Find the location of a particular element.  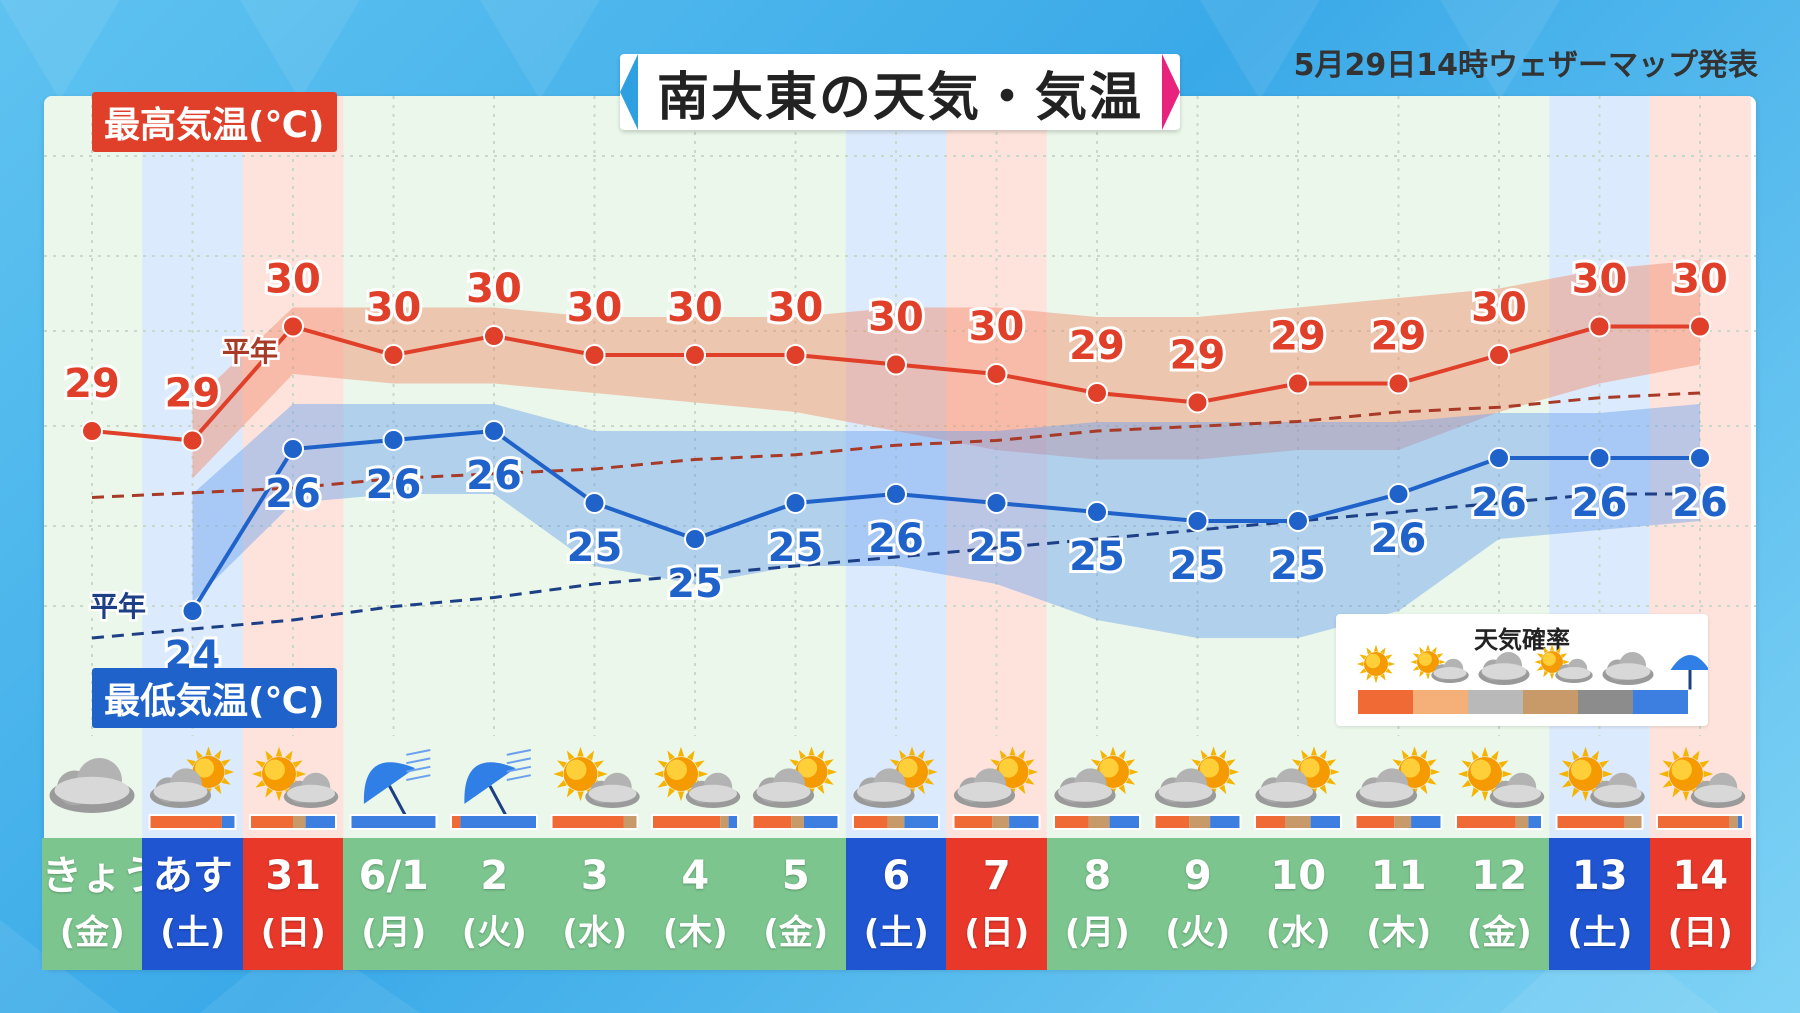

max-normal-label: 平年 is located at coordinates (250, 351).